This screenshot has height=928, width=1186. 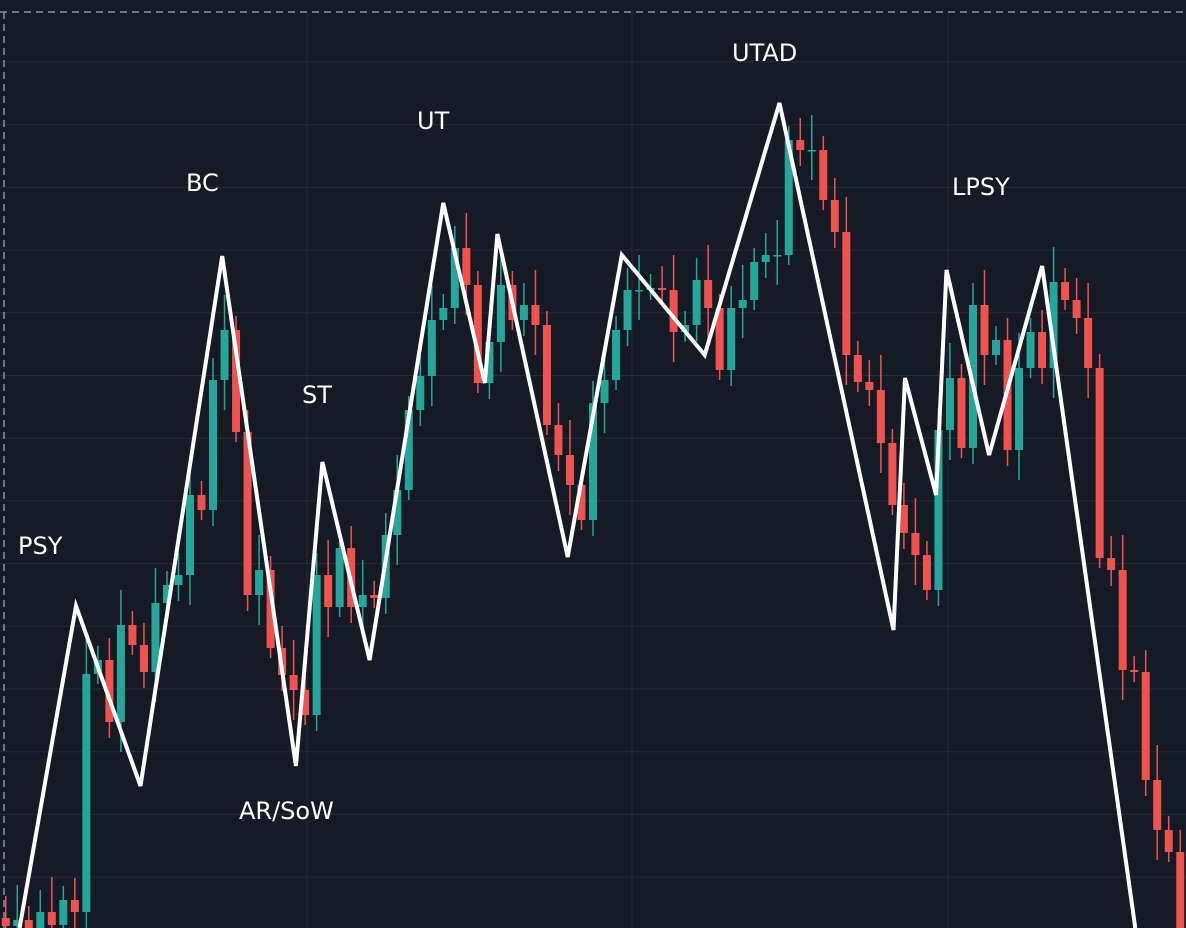 I want to click on annotation-label: LPSY, so click(x=981, y=187).